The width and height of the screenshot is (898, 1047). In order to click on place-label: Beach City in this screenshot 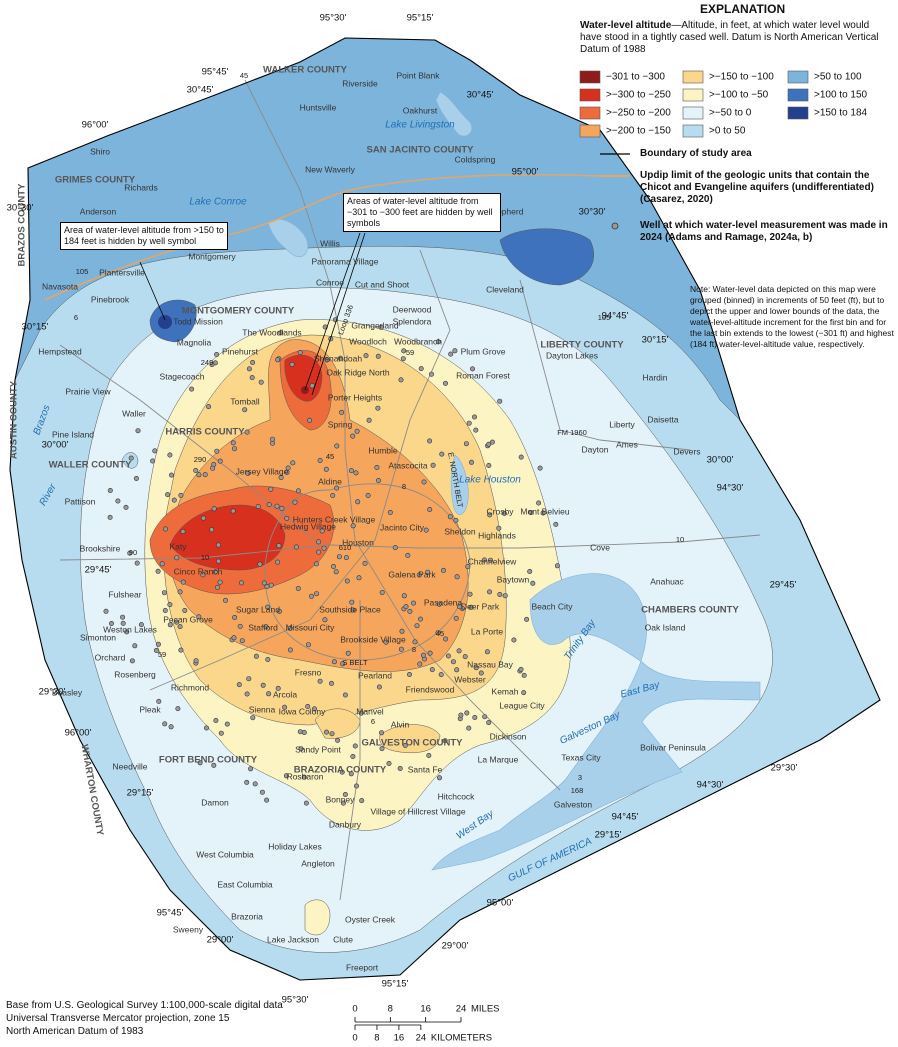, I will do `click(552, 606)`.